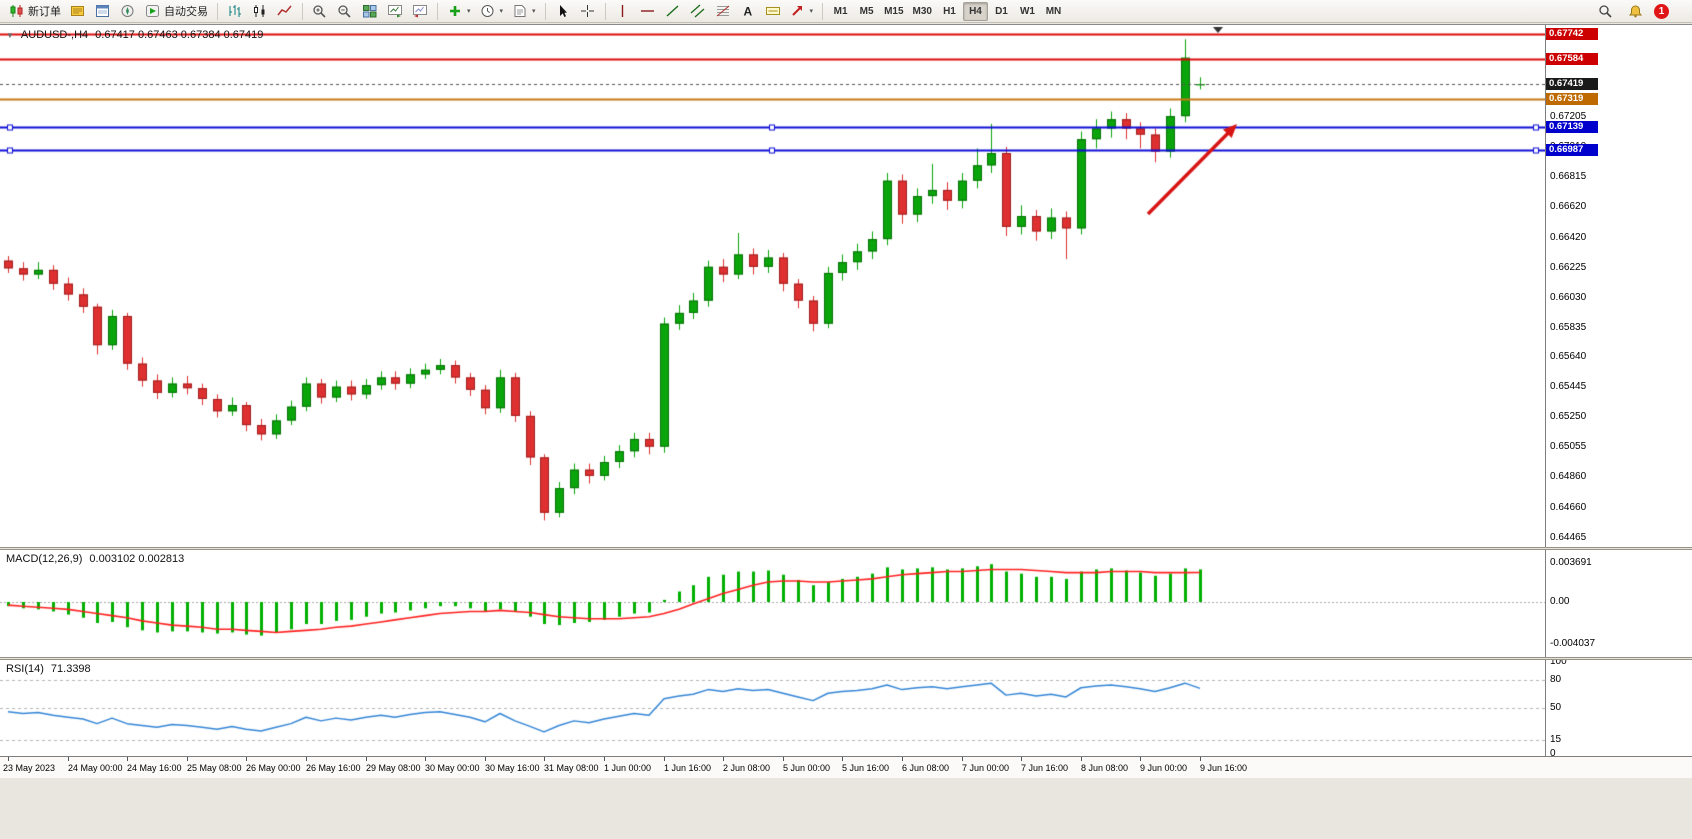 The height and width of the screenshot is (839, 1692). I want to click on time-axis-label: 25 May 08:00, so click(214, 768).